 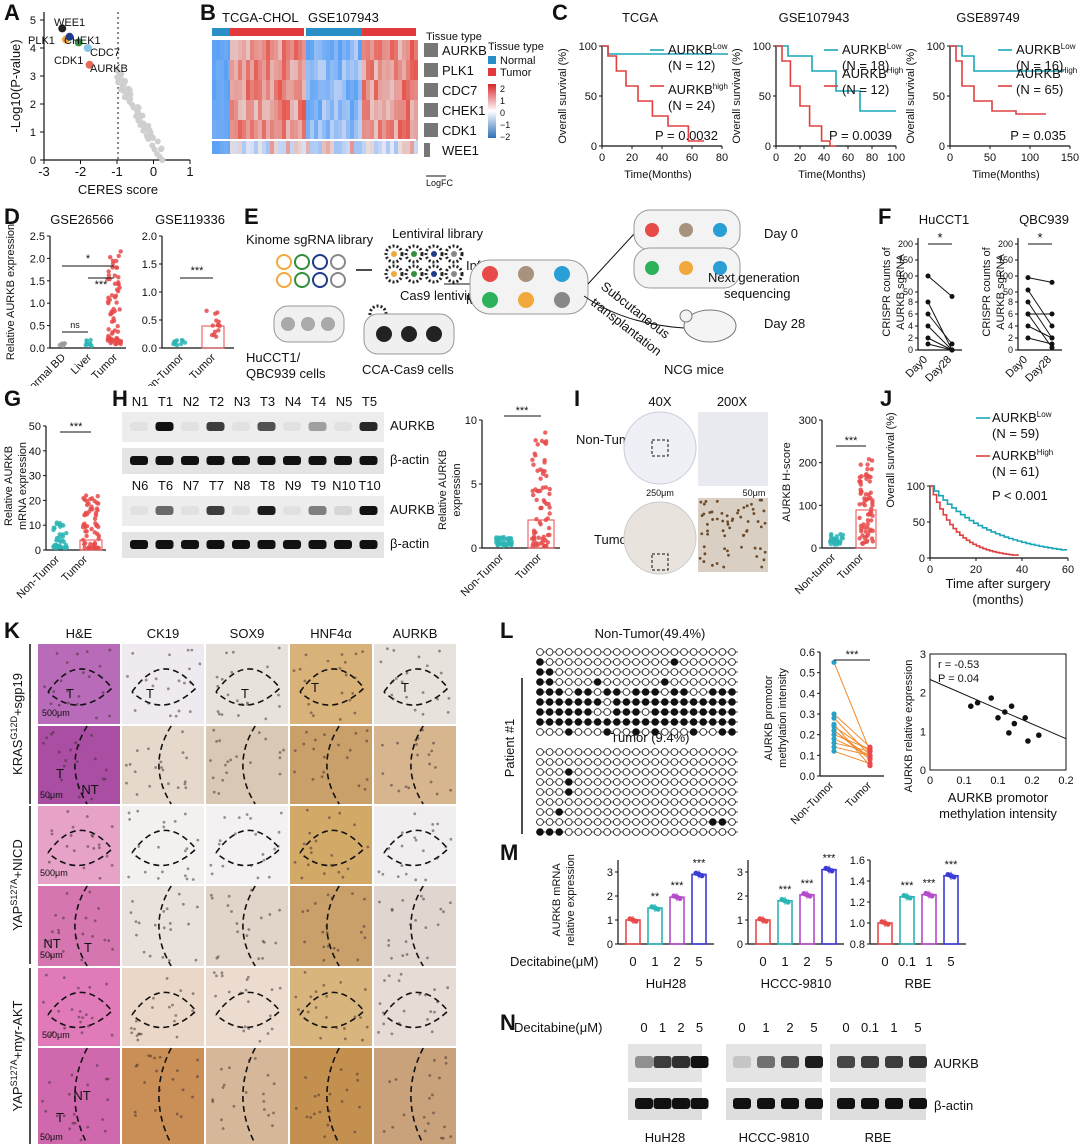 I want to click on km-c-1-xtick-label: 60, so click(x=848, y=158).